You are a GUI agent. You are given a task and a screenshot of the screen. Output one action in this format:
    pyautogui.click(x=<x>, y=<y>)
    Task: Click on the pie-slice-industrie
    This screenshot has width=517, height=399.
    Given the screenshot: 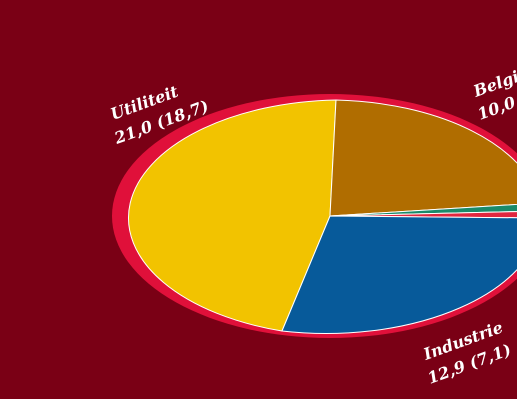 What is the action you would take?
    pyautogui.click(x=399, y=274)
    